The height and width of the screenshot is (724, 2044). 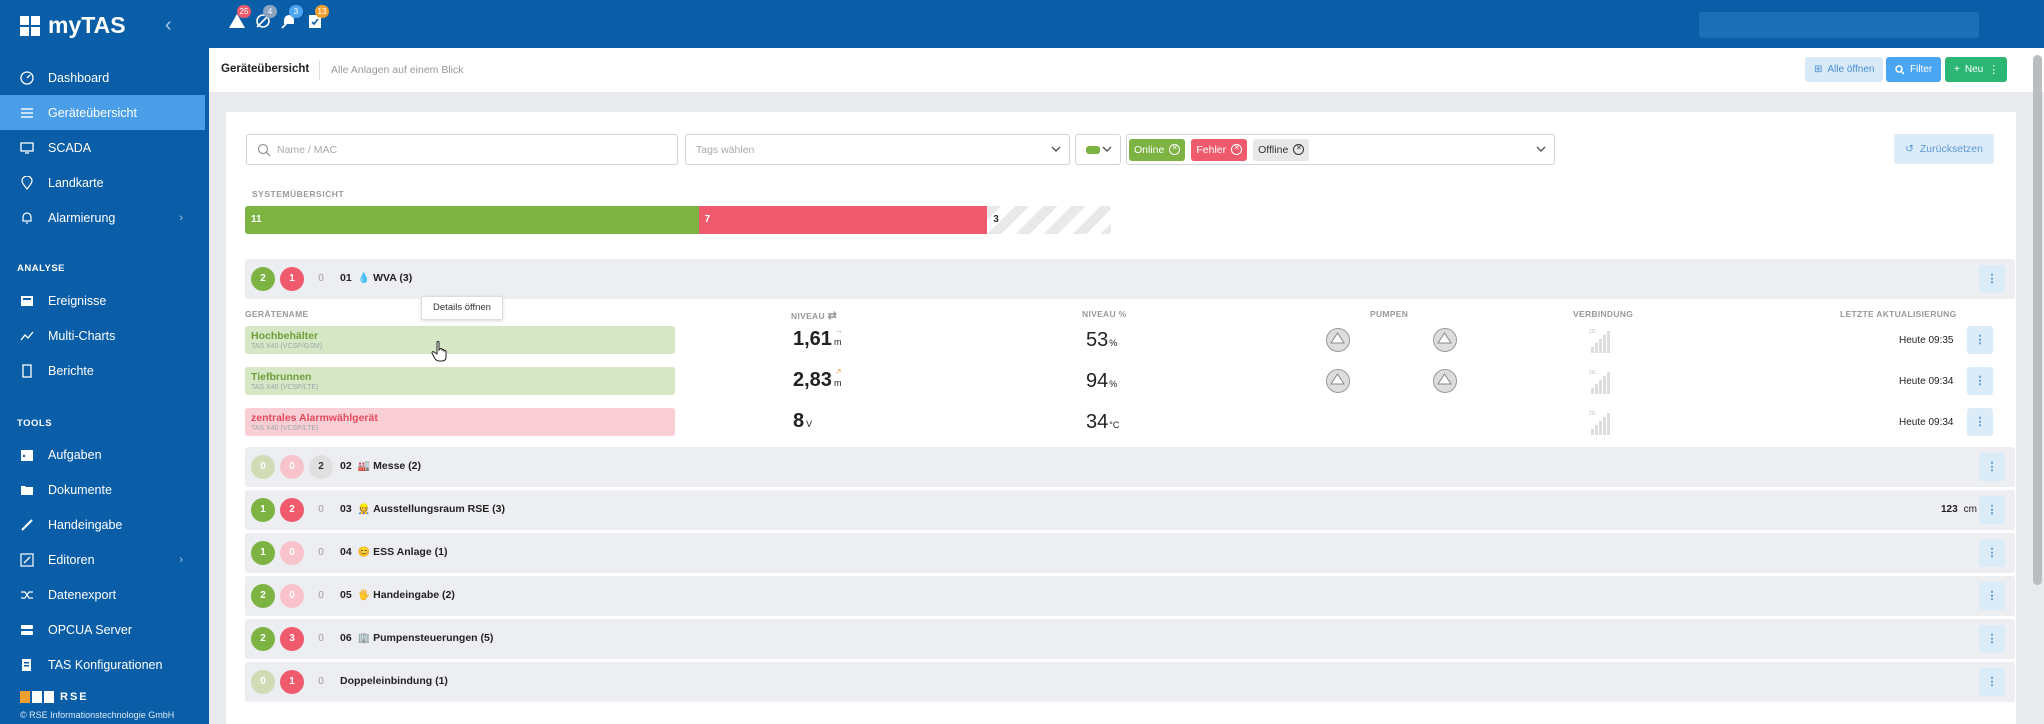 I want to click on sidebar-item-dokumente: Dokumente, so click(x=102, y=489).